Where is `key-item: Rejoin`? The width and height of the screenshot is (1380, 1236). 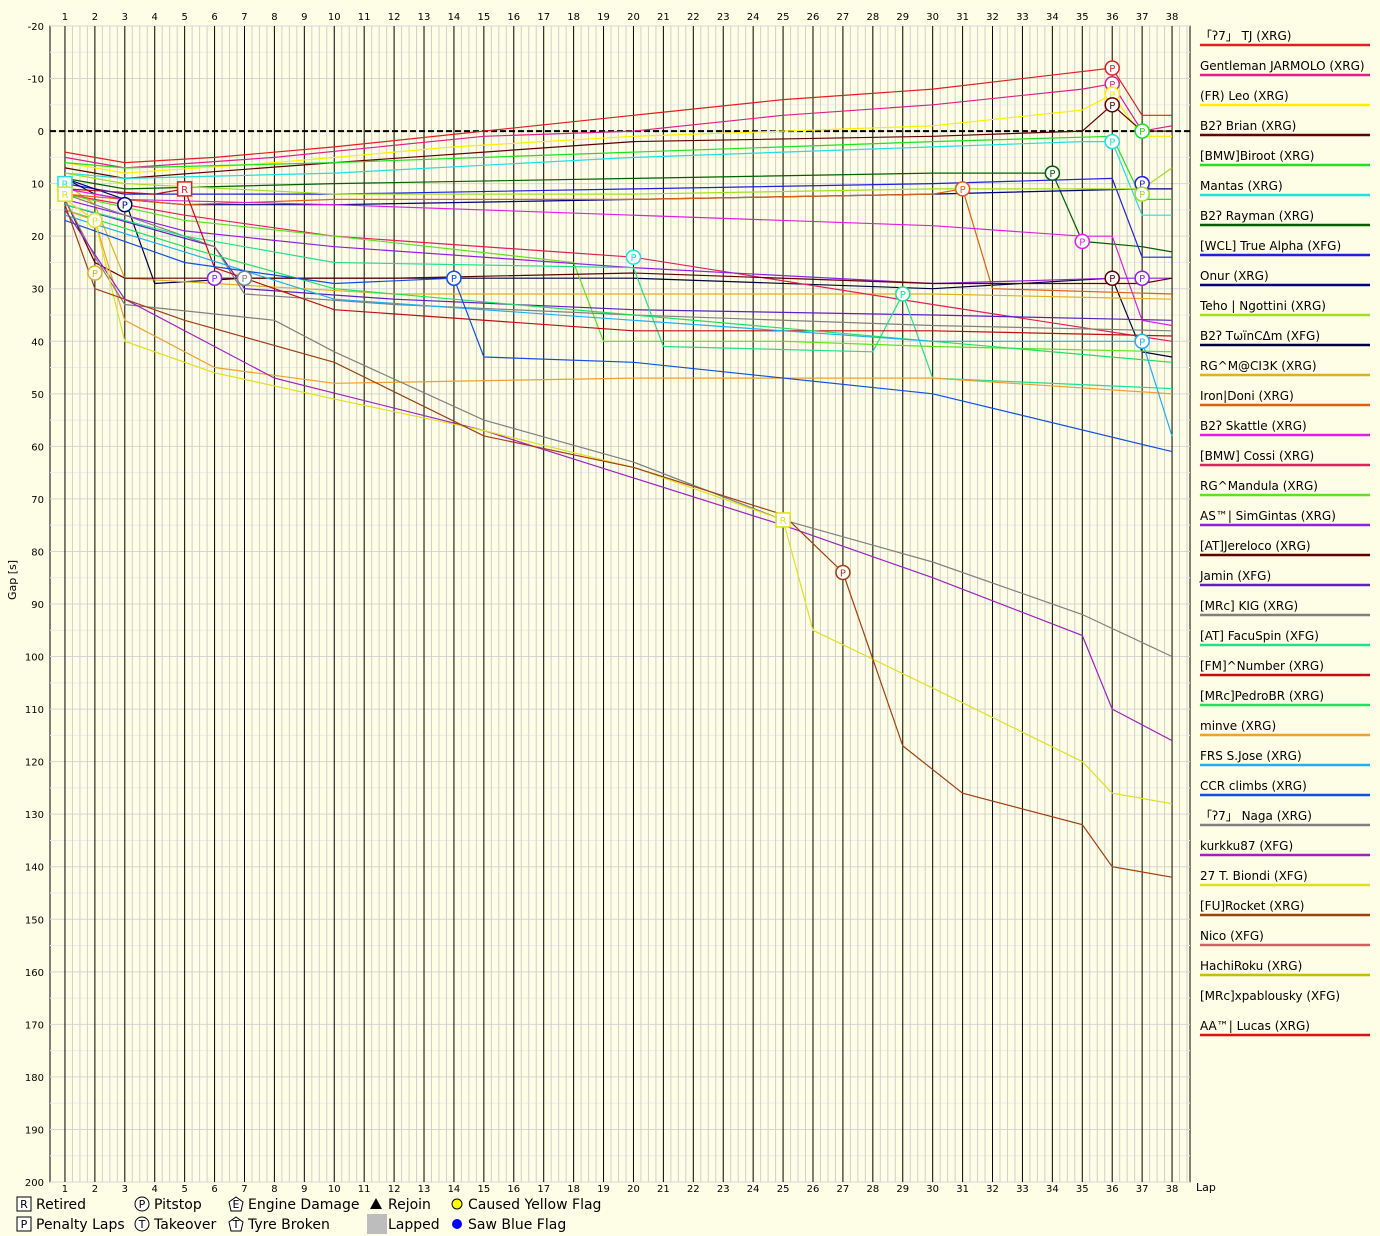
key-item: Rejoin is located at coordinates (400, 1205).